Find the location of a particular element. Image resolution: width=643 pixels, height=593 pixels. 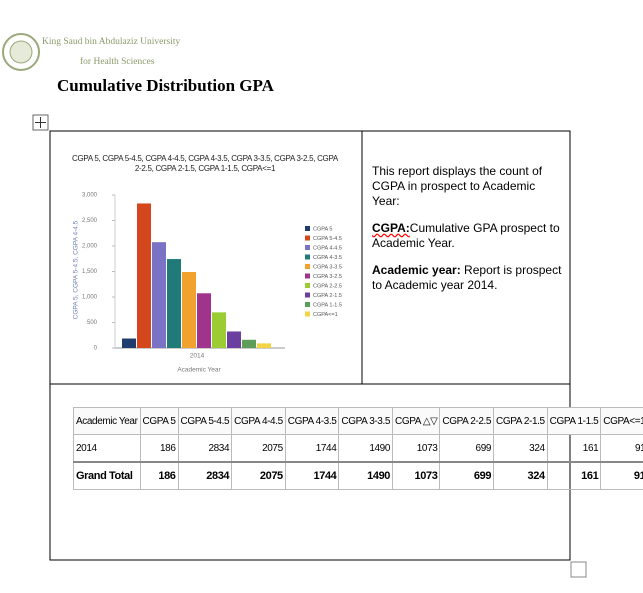

cell: 2014 is located at coordinates (107, 448).